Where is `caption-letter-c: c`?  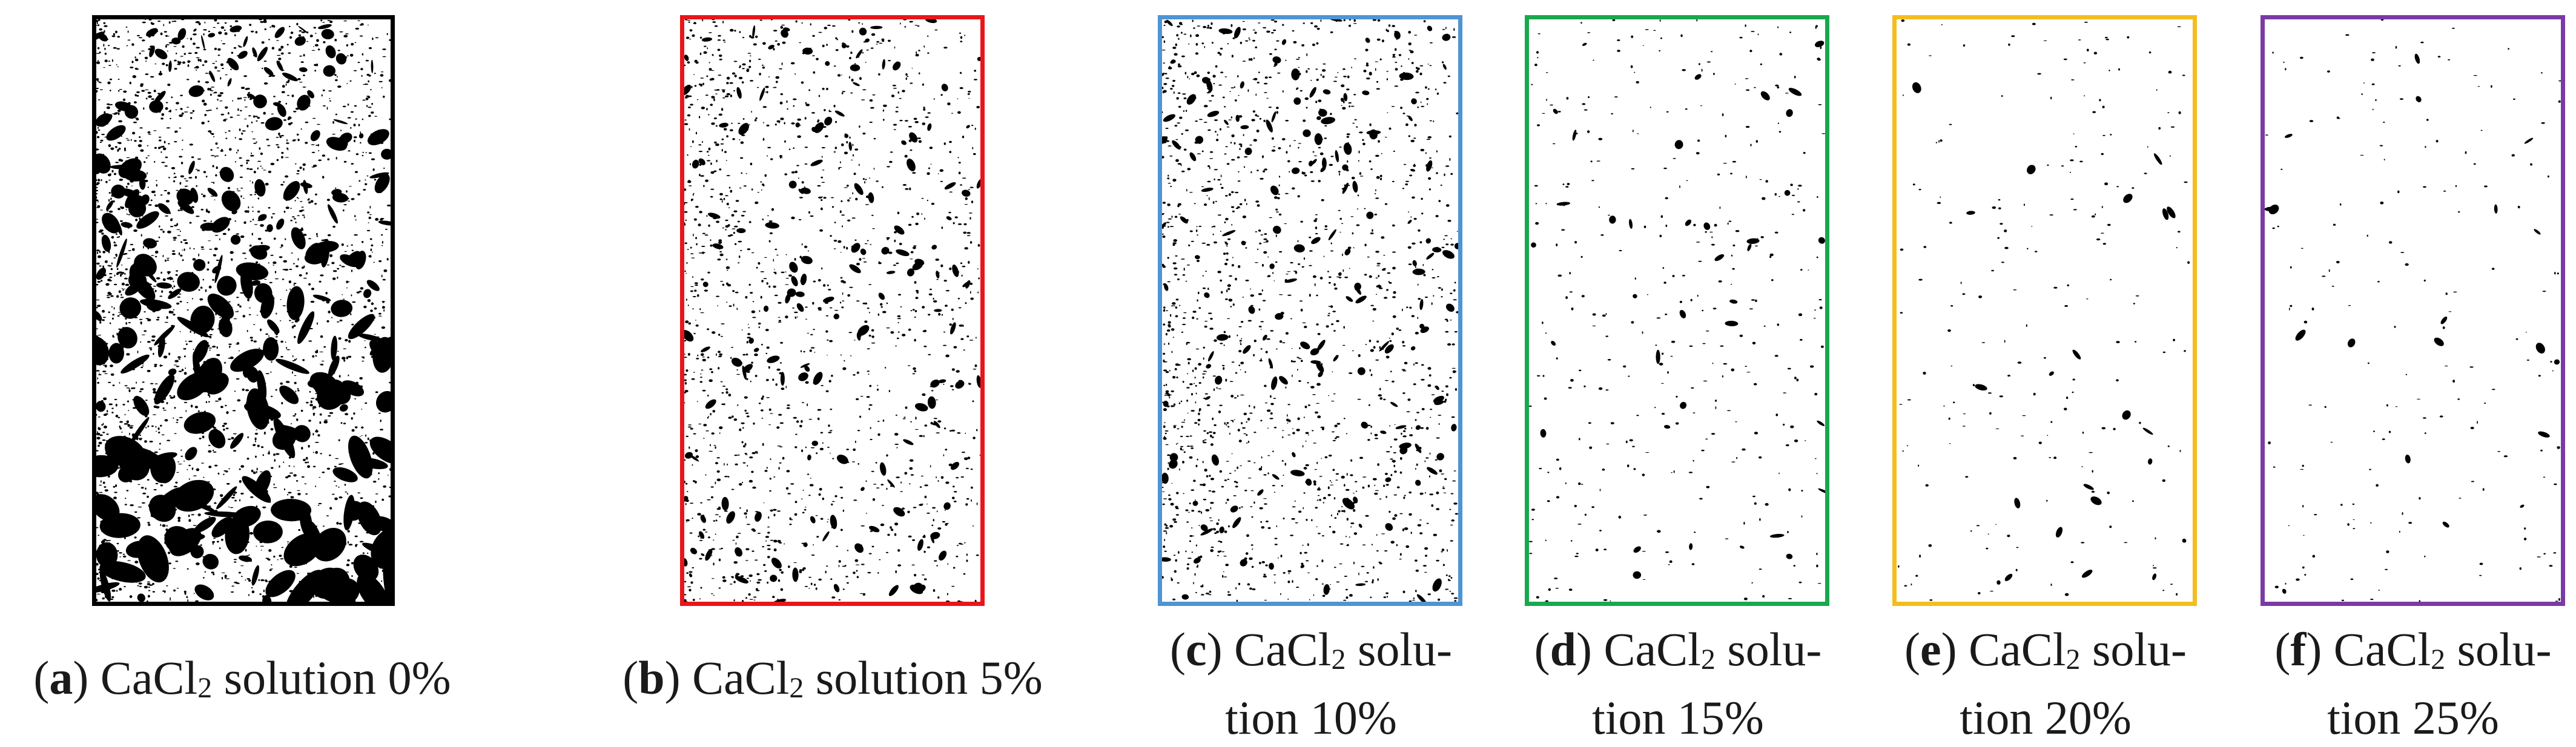 caption-letter-c: c is located at coordinates (1196, 649).